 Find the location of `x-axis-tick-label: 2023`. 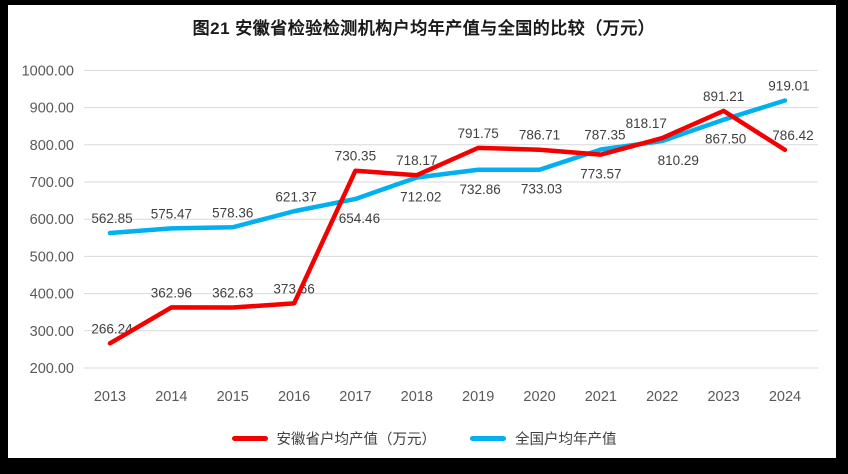

x-axis-tick-label: 2023 is located at coordinates (723, 397).